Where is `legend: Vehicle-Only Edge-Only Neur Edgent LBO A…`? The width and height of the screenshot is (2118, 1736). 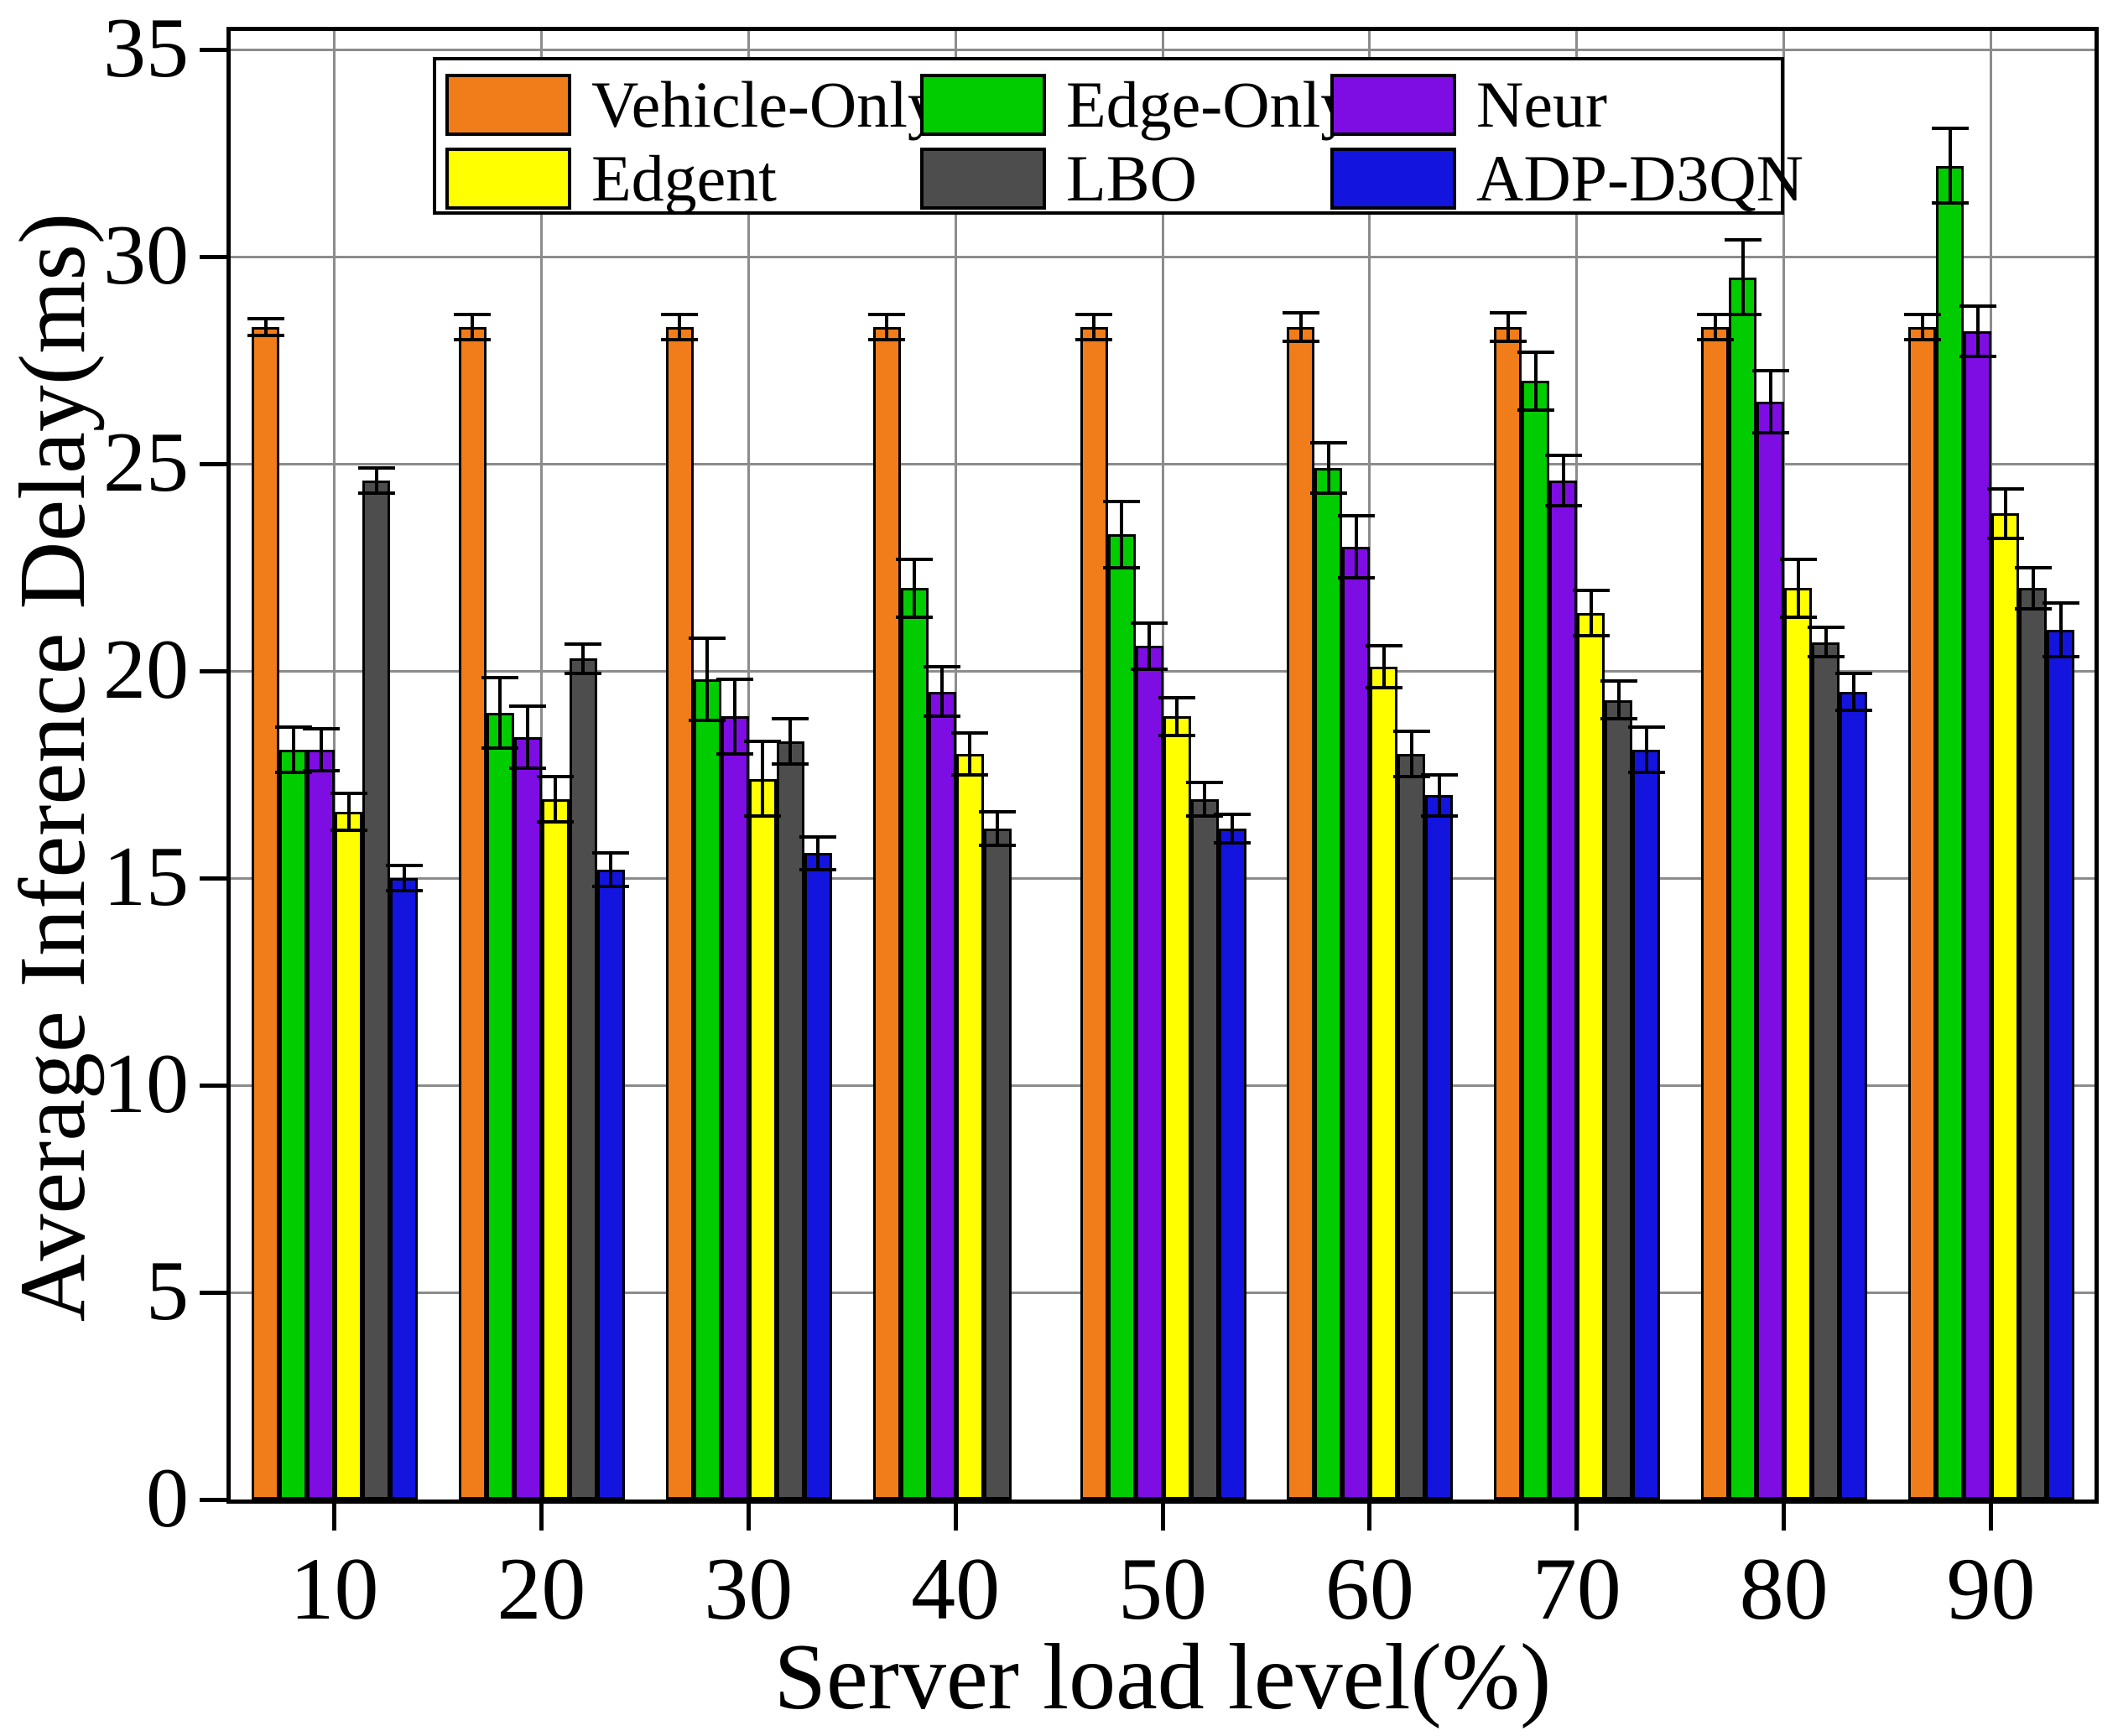
legend: Vehicle-Only Edge-Only Neur Edgent LBO A… is located at coordinates (1118, 136).